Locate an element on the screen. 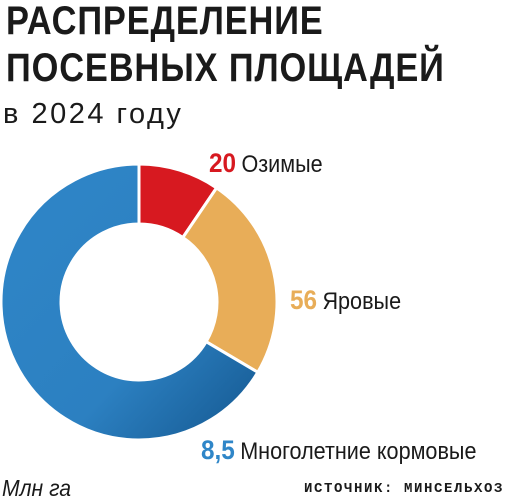  slice-value-forage: 8,5 is located at coordinates (218, 450).